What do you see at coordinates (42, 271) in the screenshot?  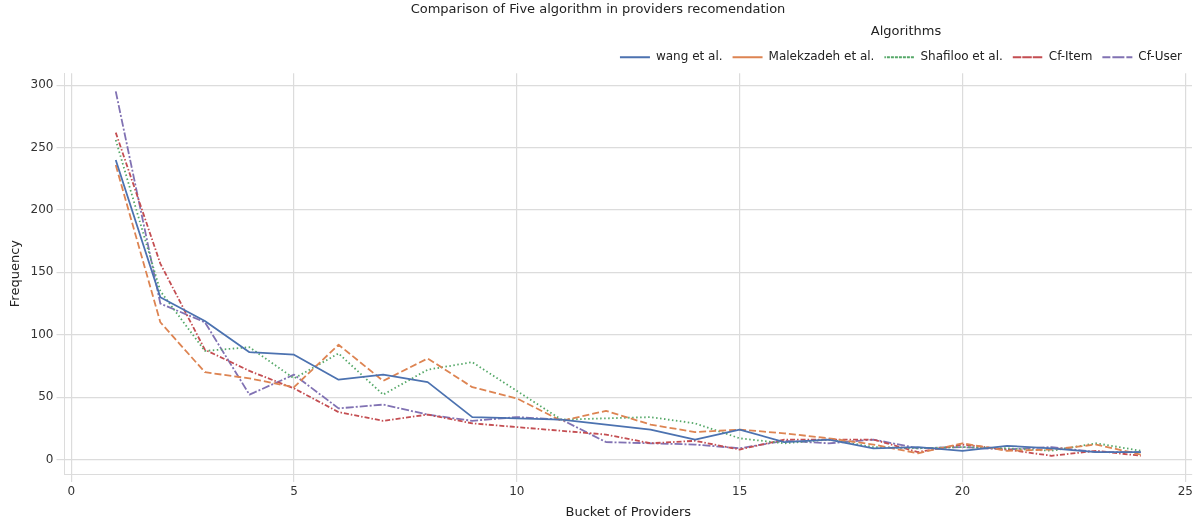 I see `y-tick-label: 150` at bounding box center [42, 271].